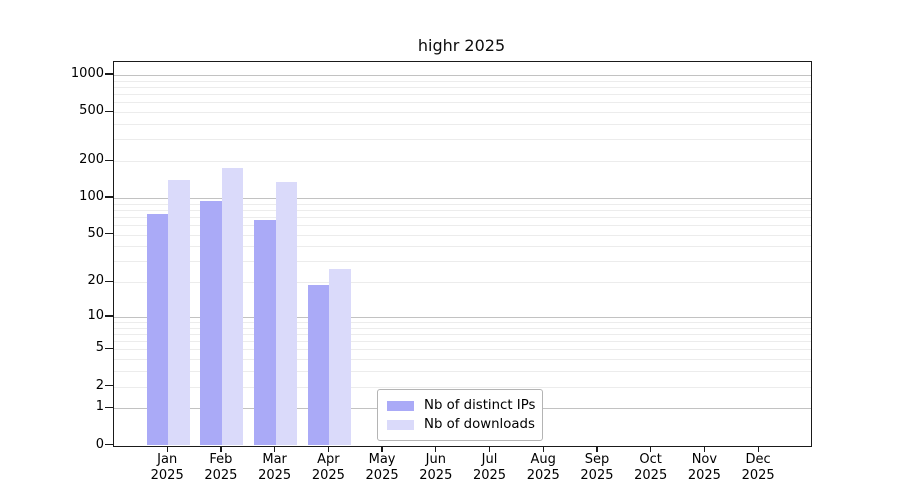 The image size is (900, 500). What do you see at coordinates (91, 111) in the screenshot?
I see `y-tick-label-500: 500` at bounding box center [91, 111].